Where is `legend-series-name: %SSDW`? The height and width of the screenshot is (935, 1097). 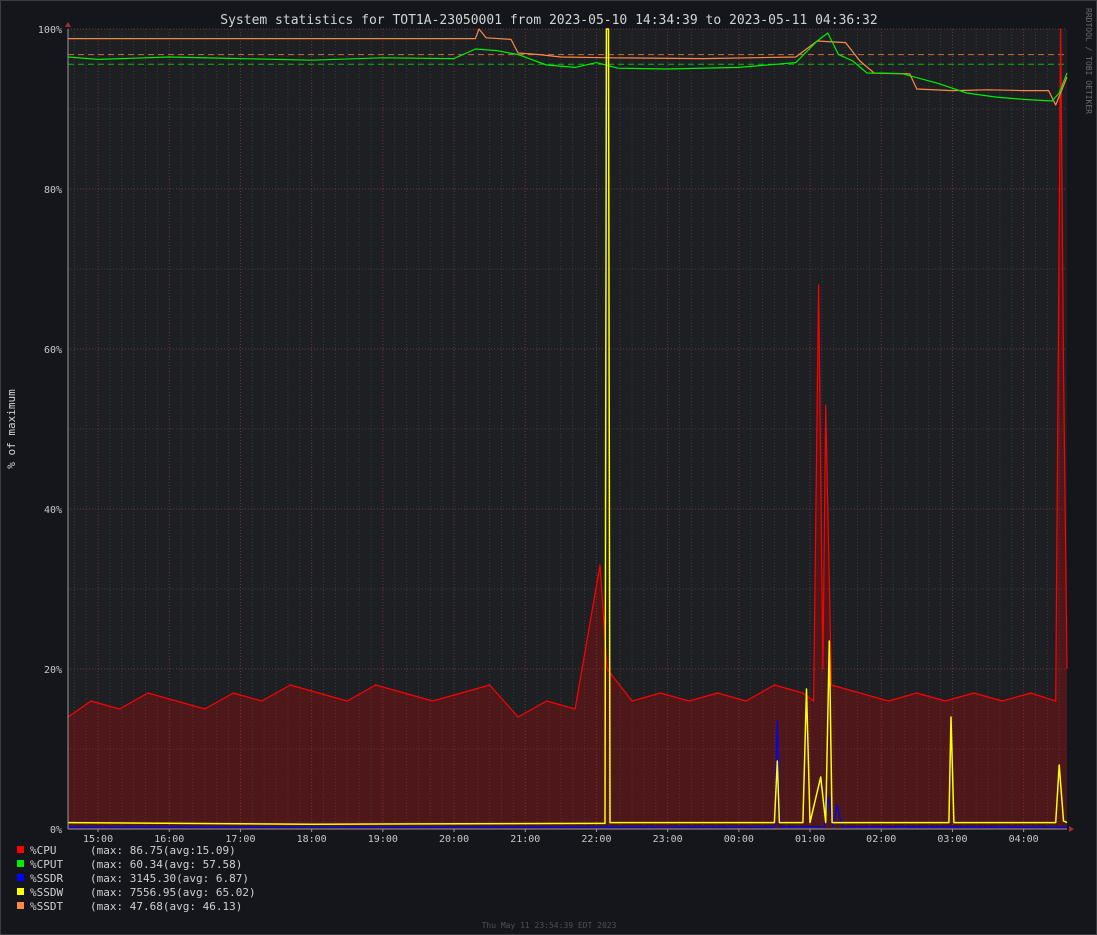
legend-series-name: %SSDW is located at coordinates (46, 892).